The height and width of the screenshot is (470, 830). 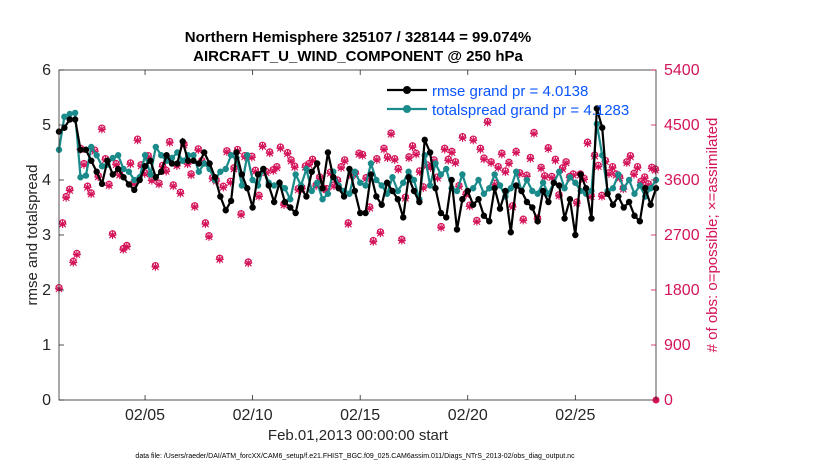 I want to click on legend-rmse-label: rmse grand pr = 4.0138, so click(x=510, y=91).